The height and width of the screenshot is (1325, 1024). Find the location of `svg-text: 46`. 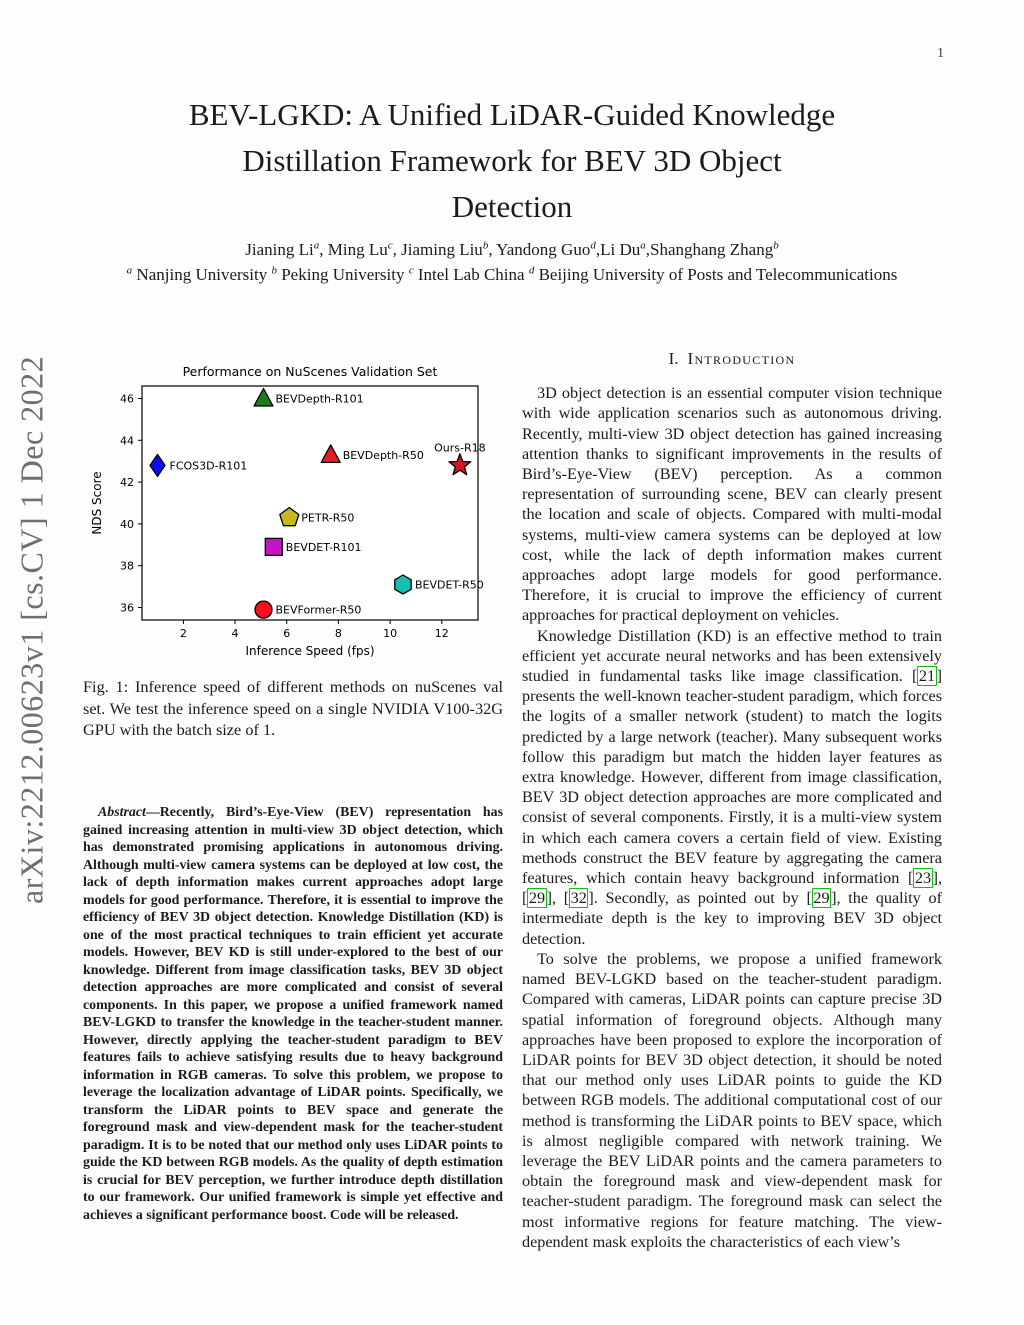

svg-text: 46 is located at coordinates (127, 399).